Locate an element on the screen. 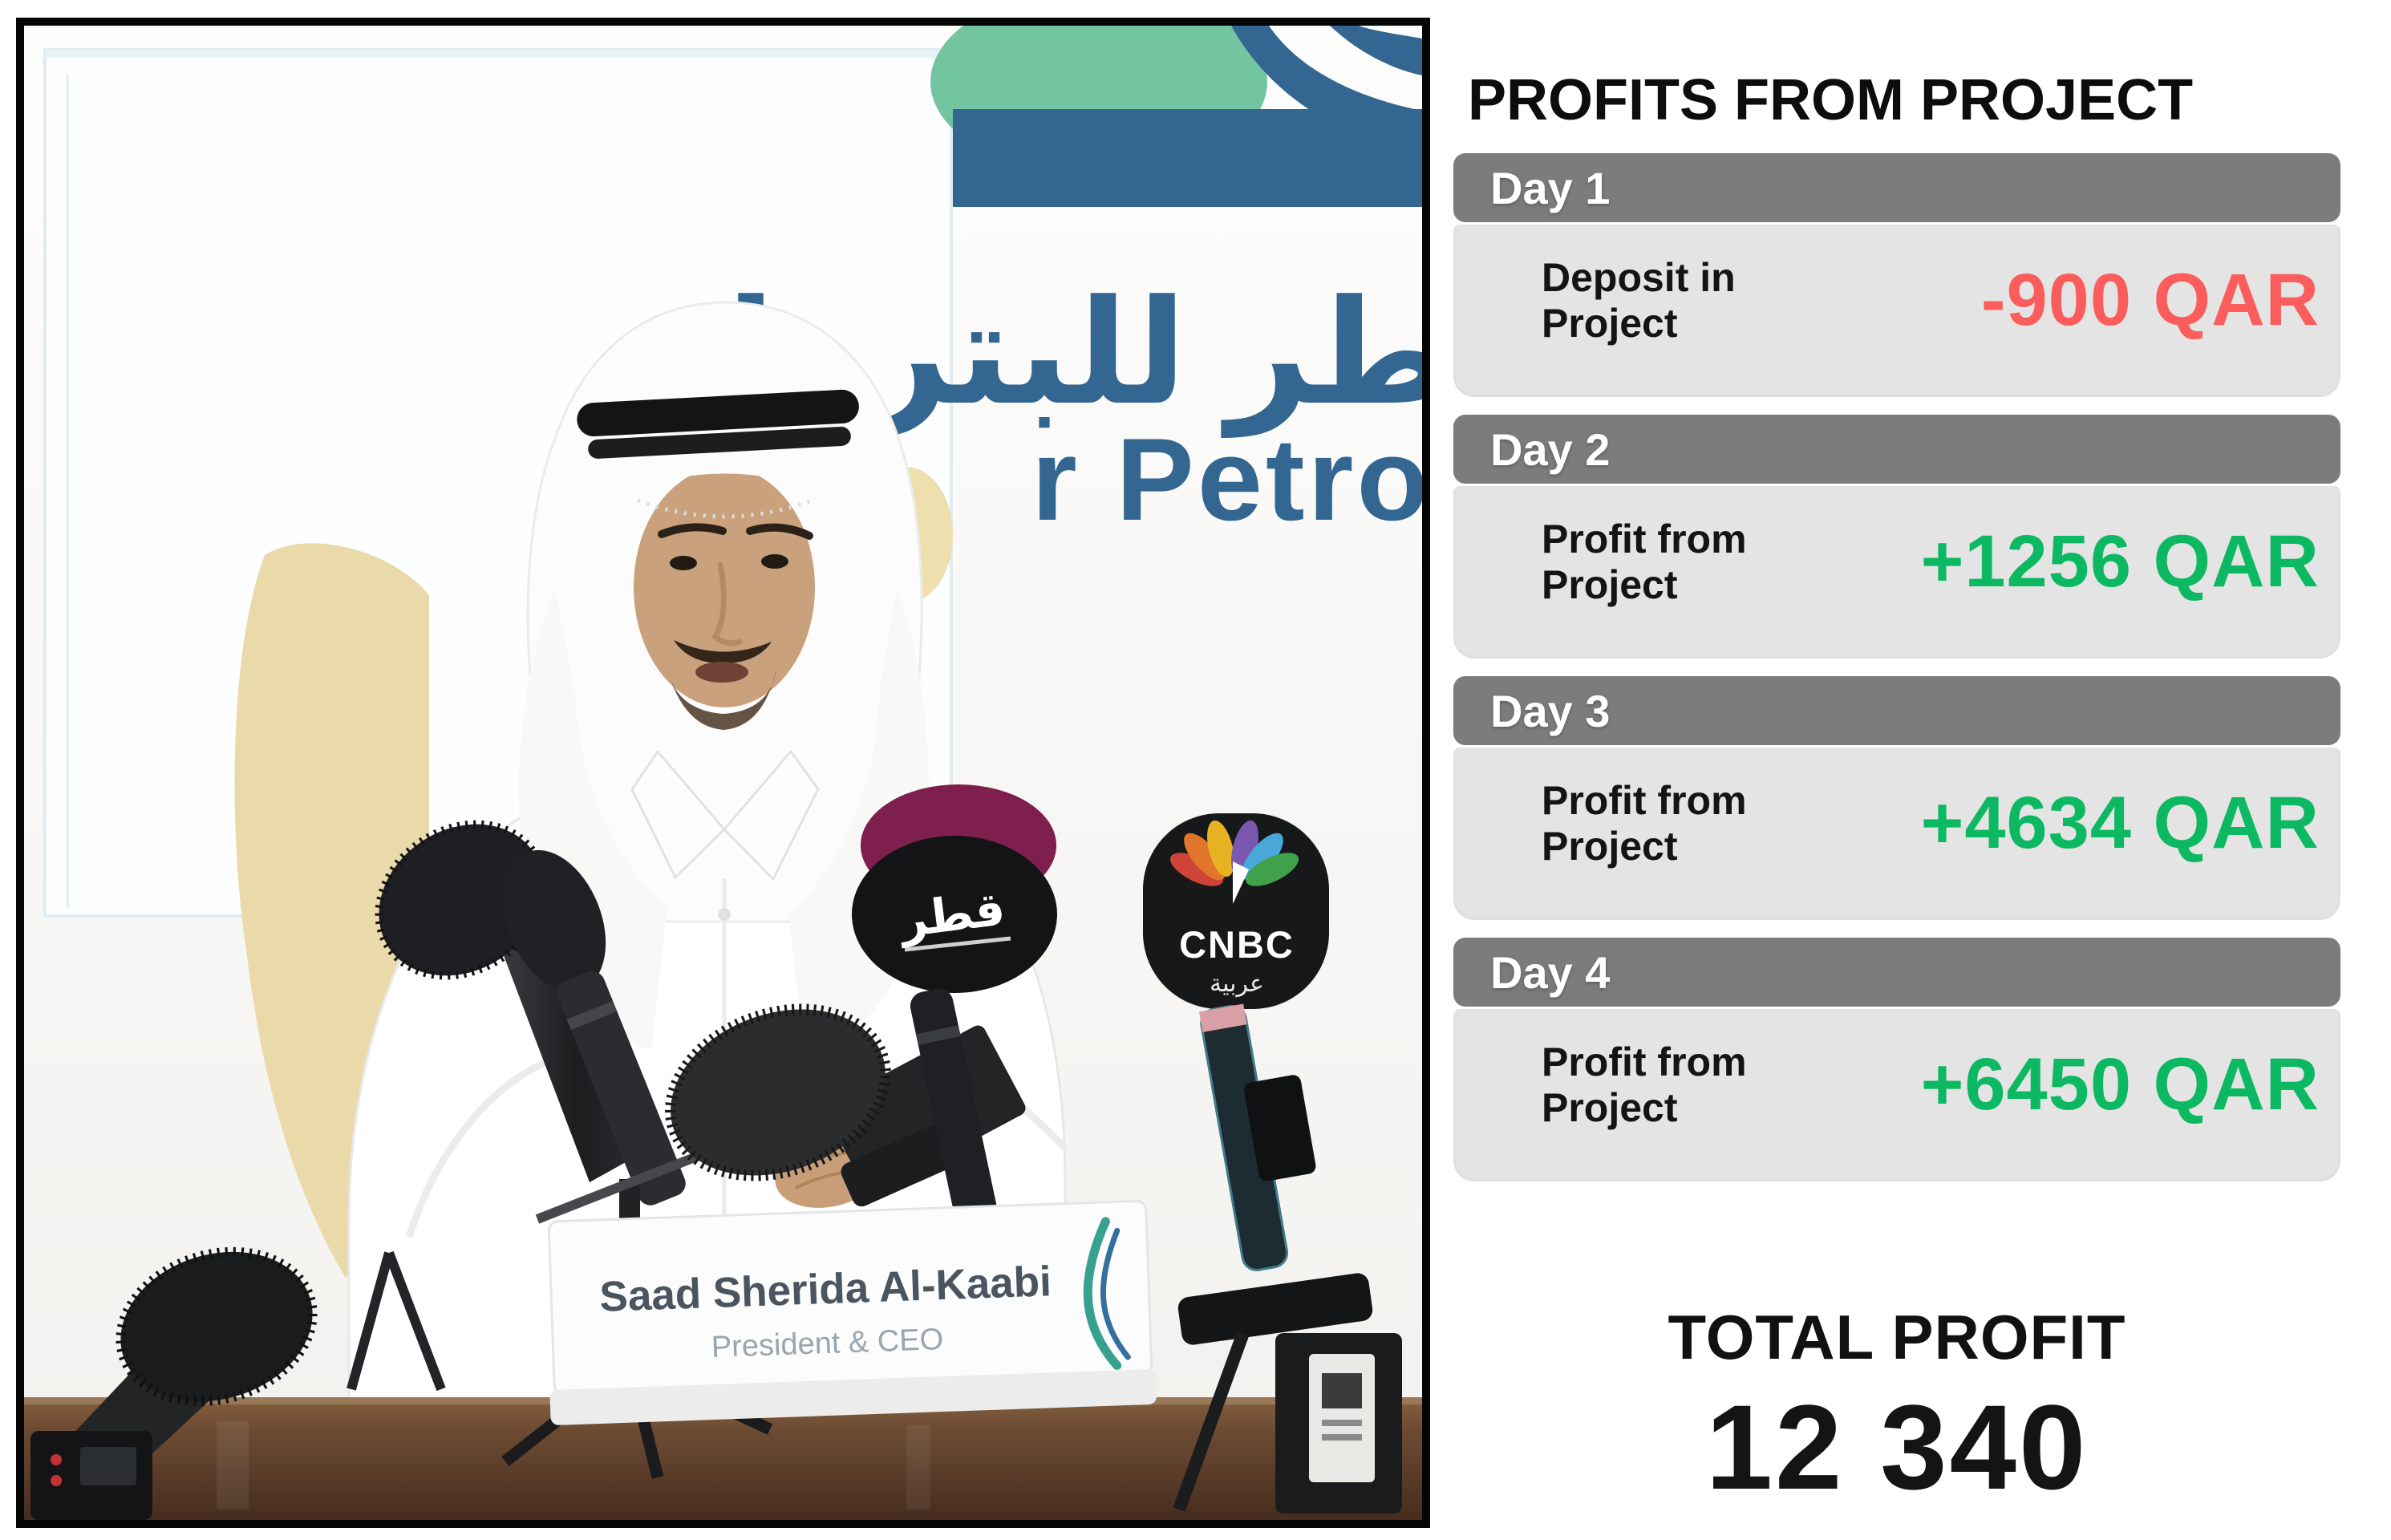 The height and width of the screenshot is (1540, 2391). mic-left-foam is located at coordinates (461, 900).